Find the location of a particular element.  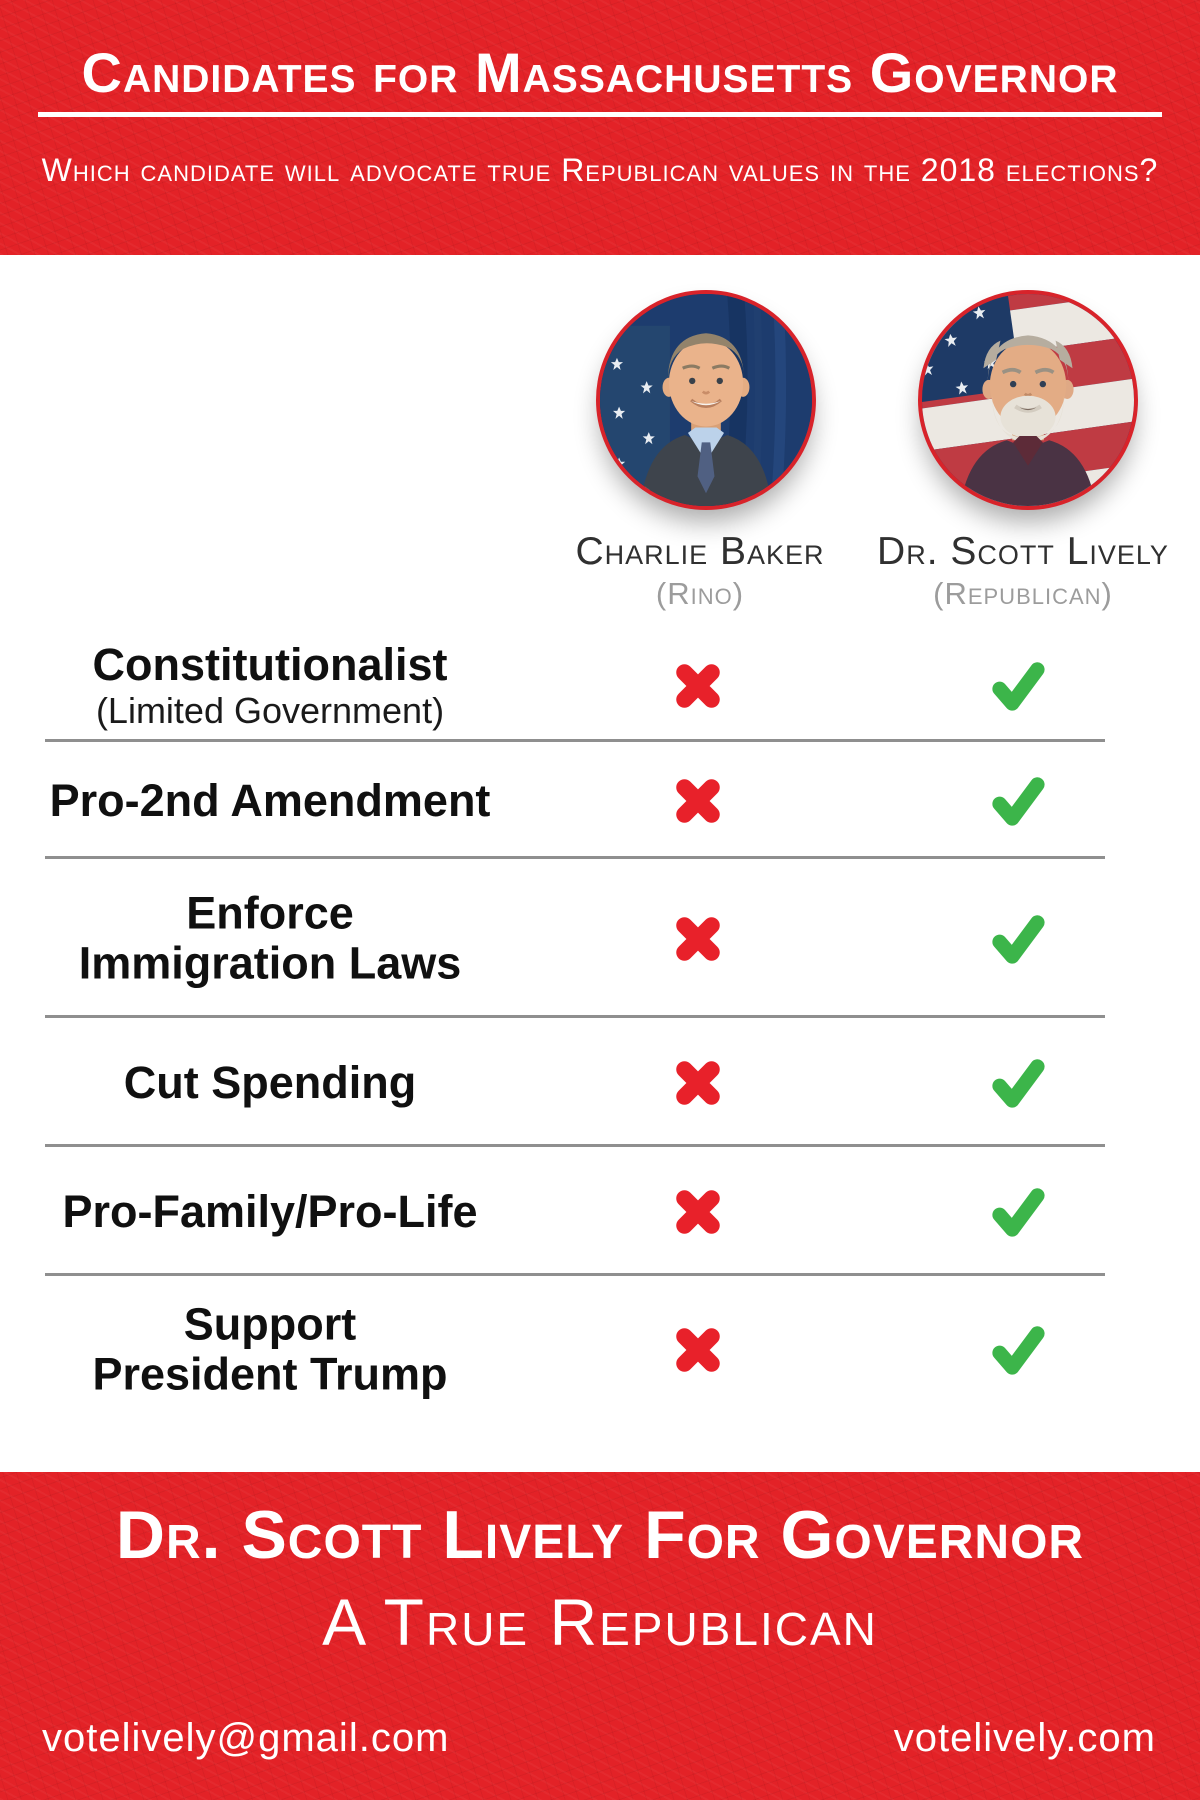

issue-label-wrap: Pro-2nd Amendment is located at coordinates (270, 800).